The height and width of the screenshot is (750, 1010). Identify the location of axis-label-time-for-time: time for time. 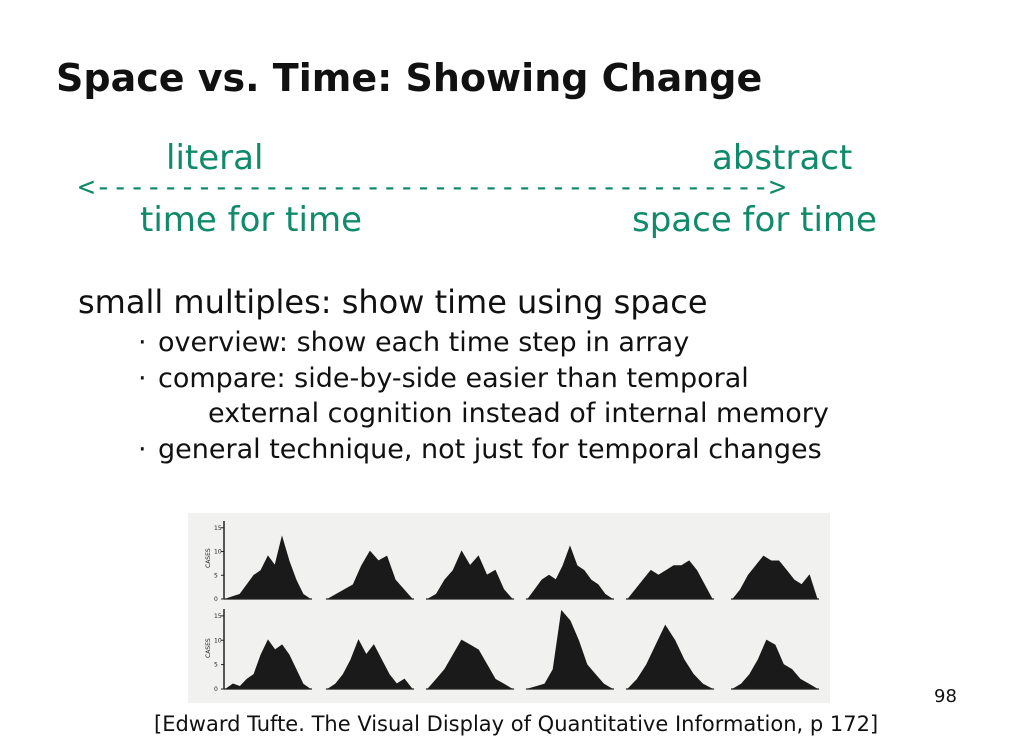
(251, 220).